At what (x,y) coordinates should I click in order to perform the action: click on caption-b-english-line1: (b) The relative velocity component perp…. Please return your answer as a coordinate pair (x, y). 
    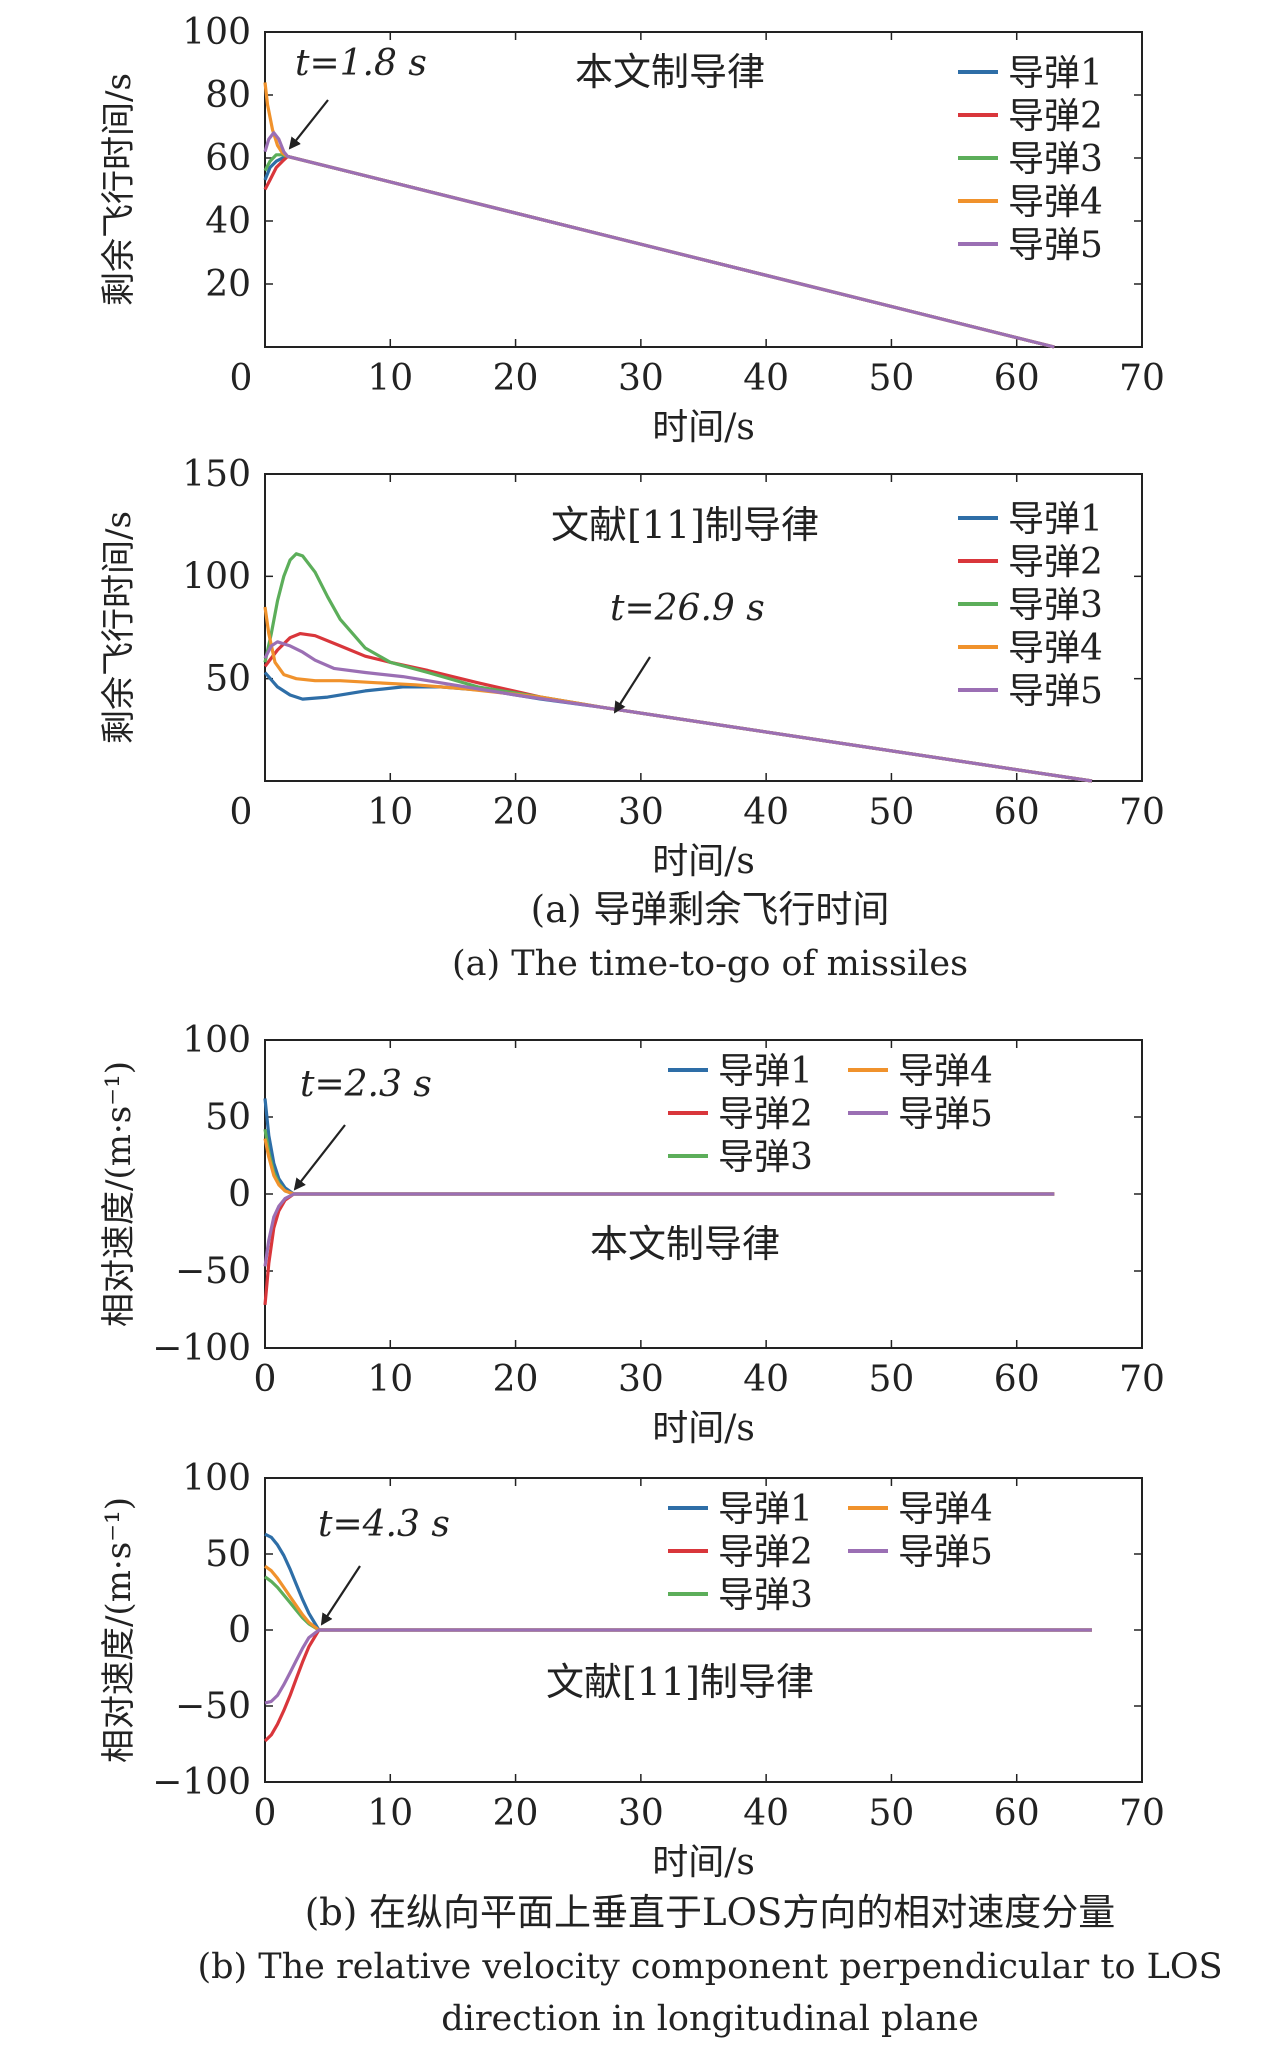
    Looking at the image, I should click on (709, 1967).